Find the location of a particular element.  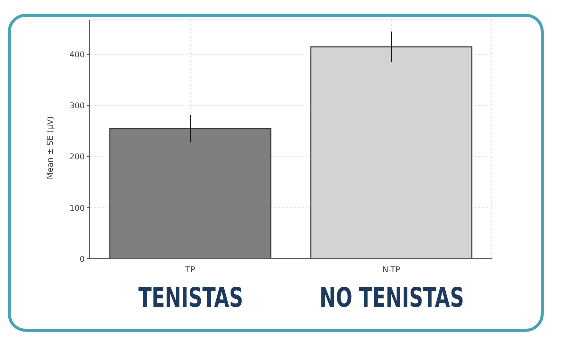

y-axis-title: Mean ± SE (μV) is located at coordinates (50, 148).